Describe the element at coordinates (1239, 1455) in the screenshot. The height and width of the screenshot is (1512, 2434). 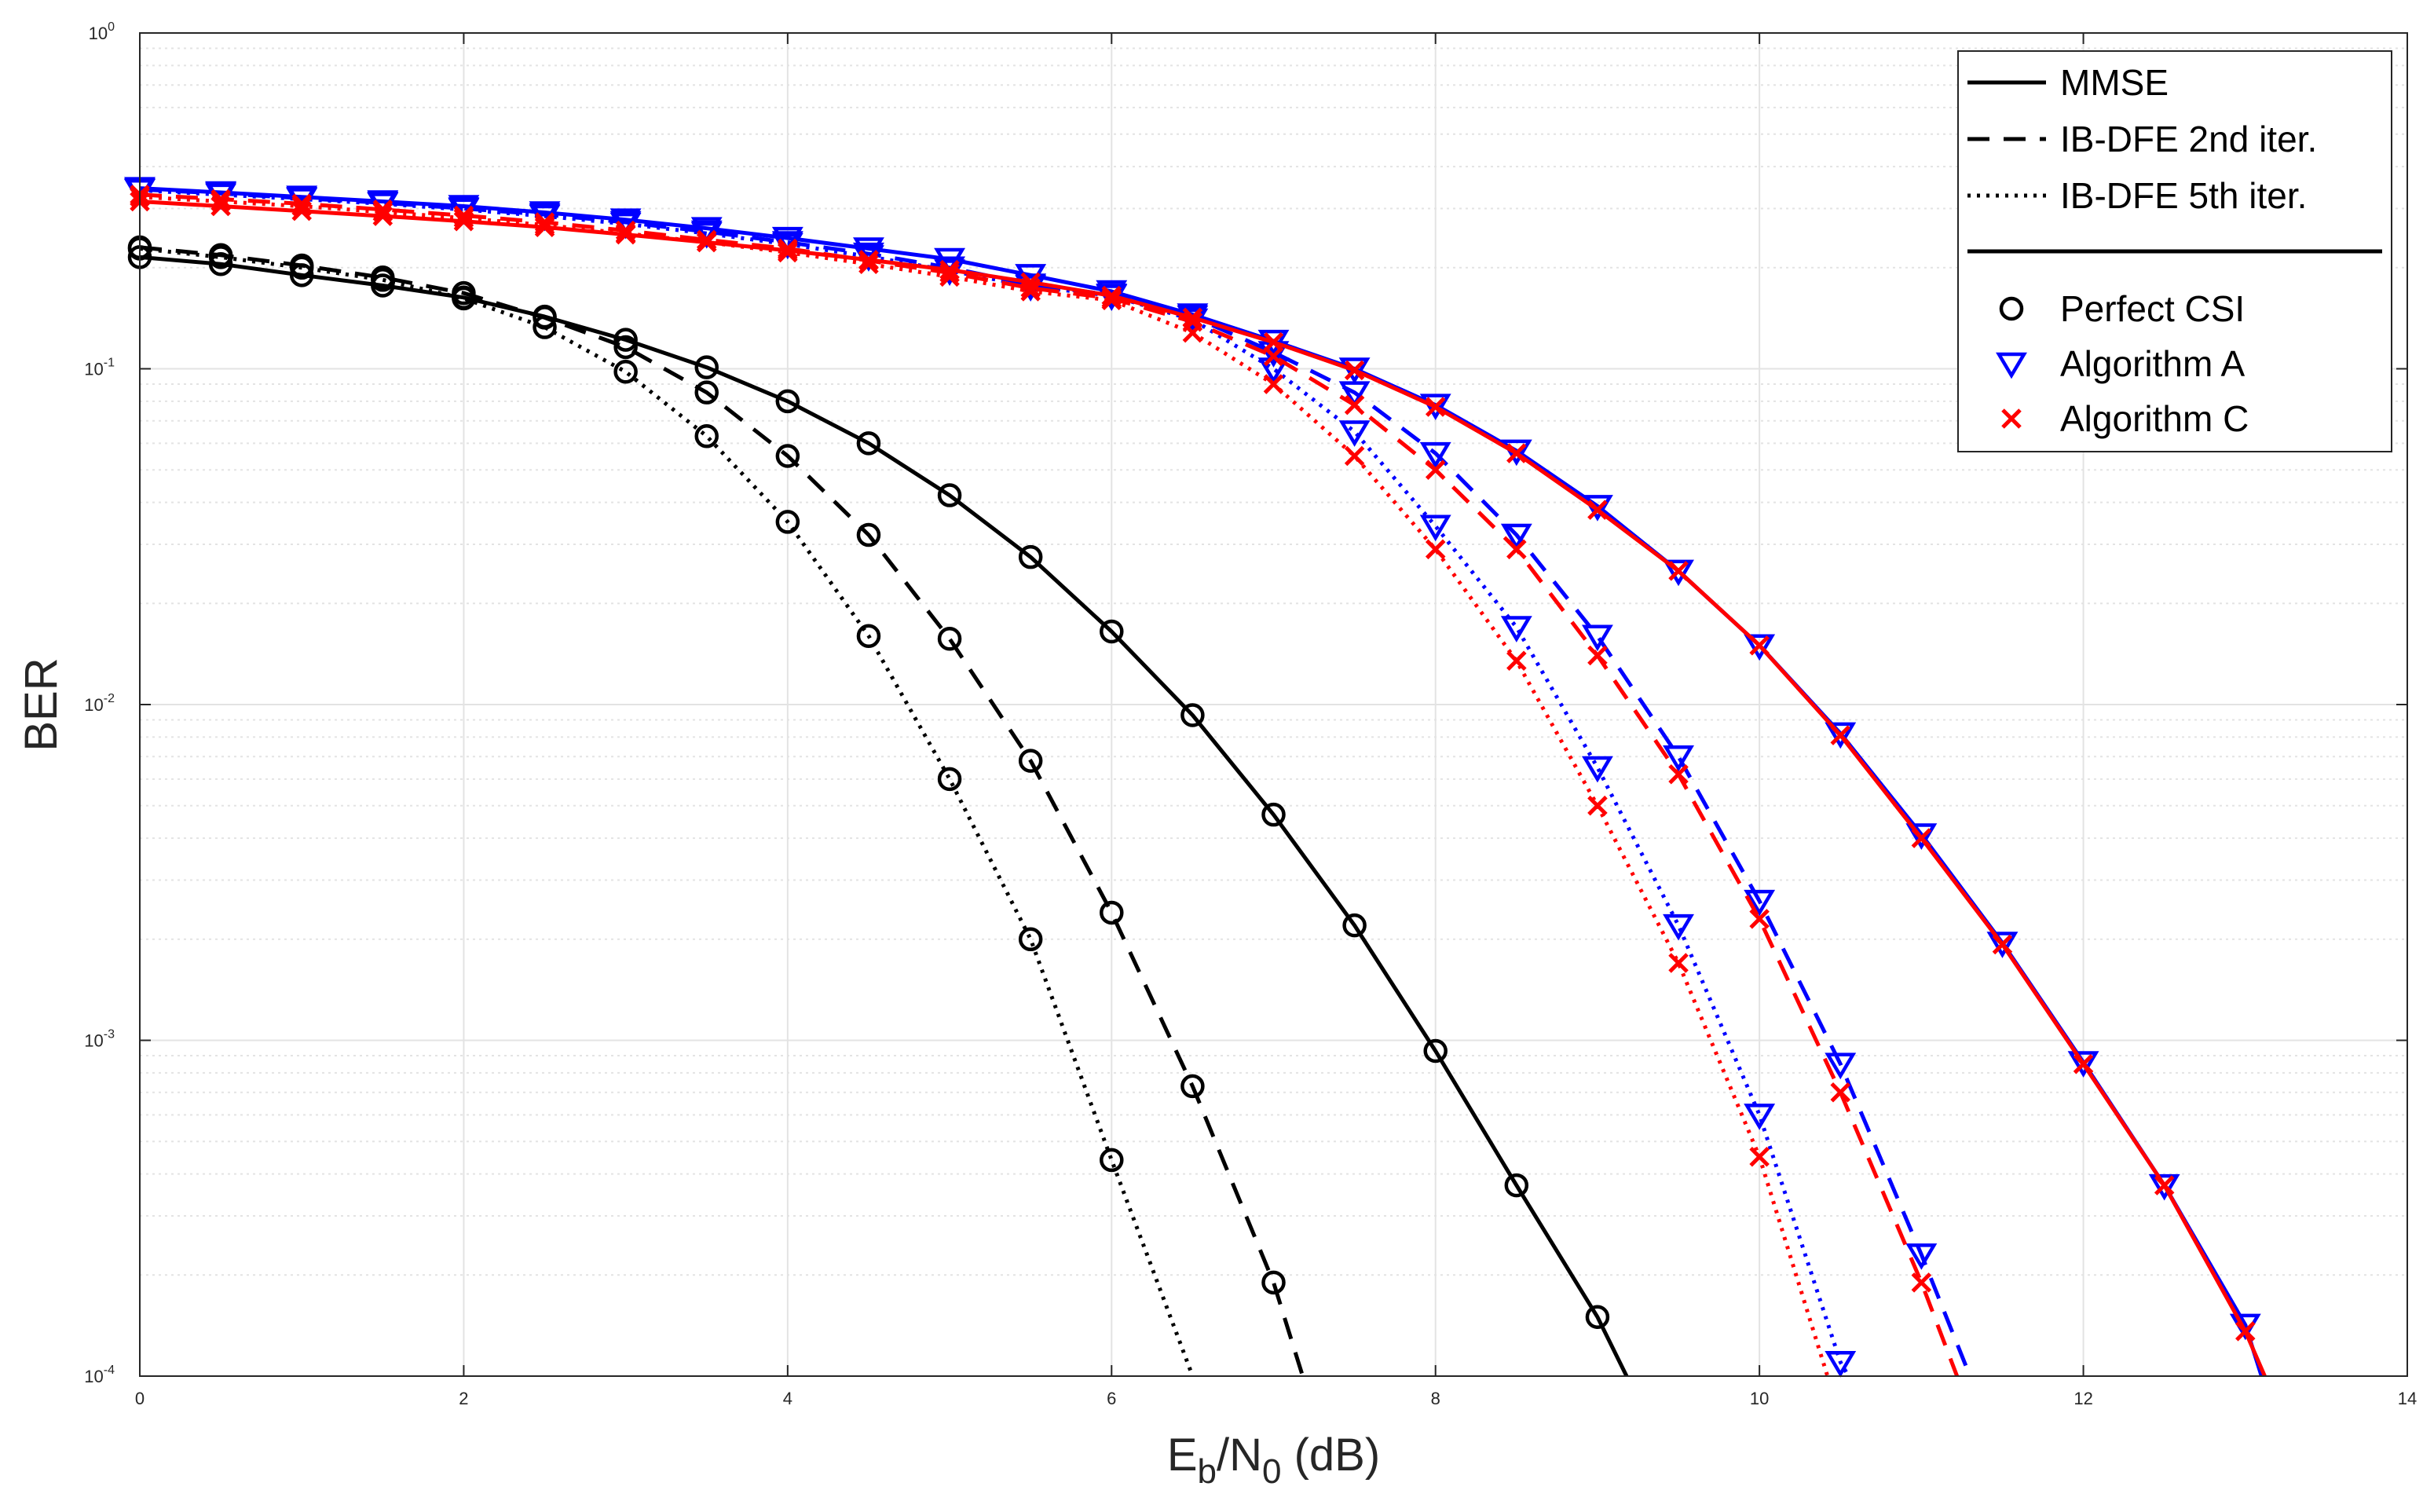
I see `x-axis-title-mid: /N` at that location.